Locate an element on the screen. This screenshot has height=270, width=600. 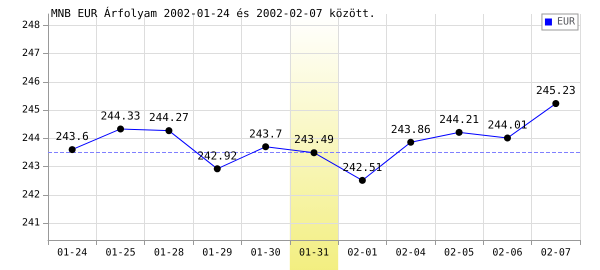
data-label: 244.33 is located at coordinates (120, 115).